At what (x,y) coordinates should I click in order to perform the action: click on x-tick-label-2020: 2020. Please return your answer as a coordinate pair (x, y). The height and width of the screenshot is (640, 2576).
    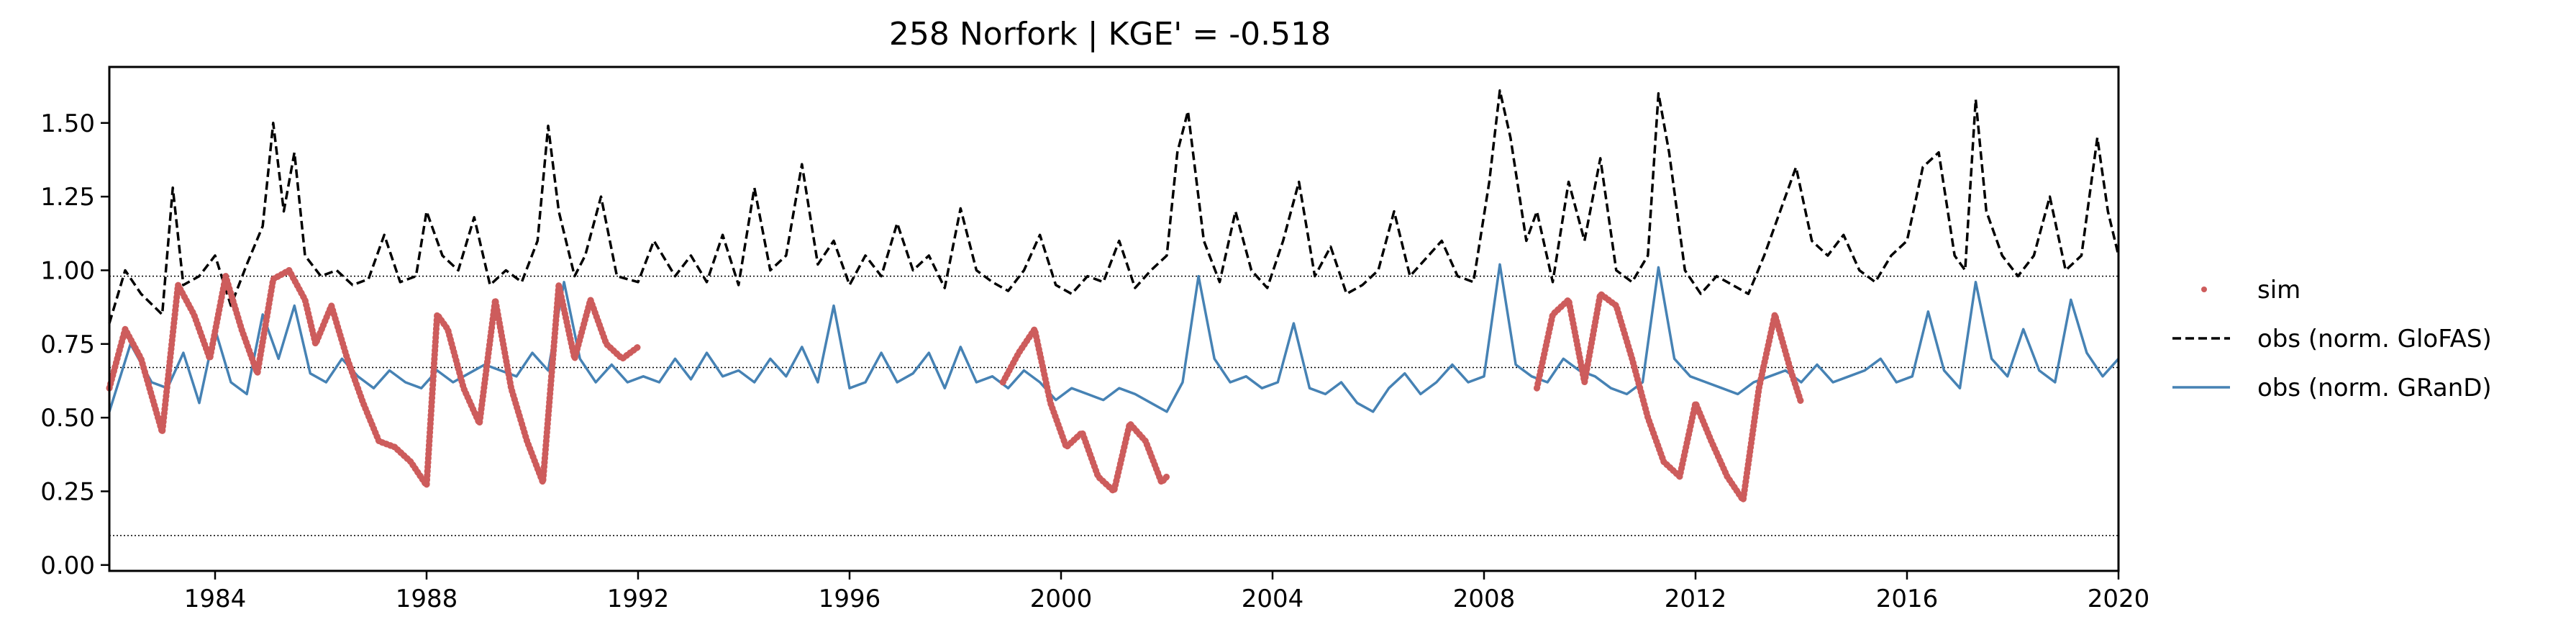
    Looking at the image, I should click on (2119, 599).